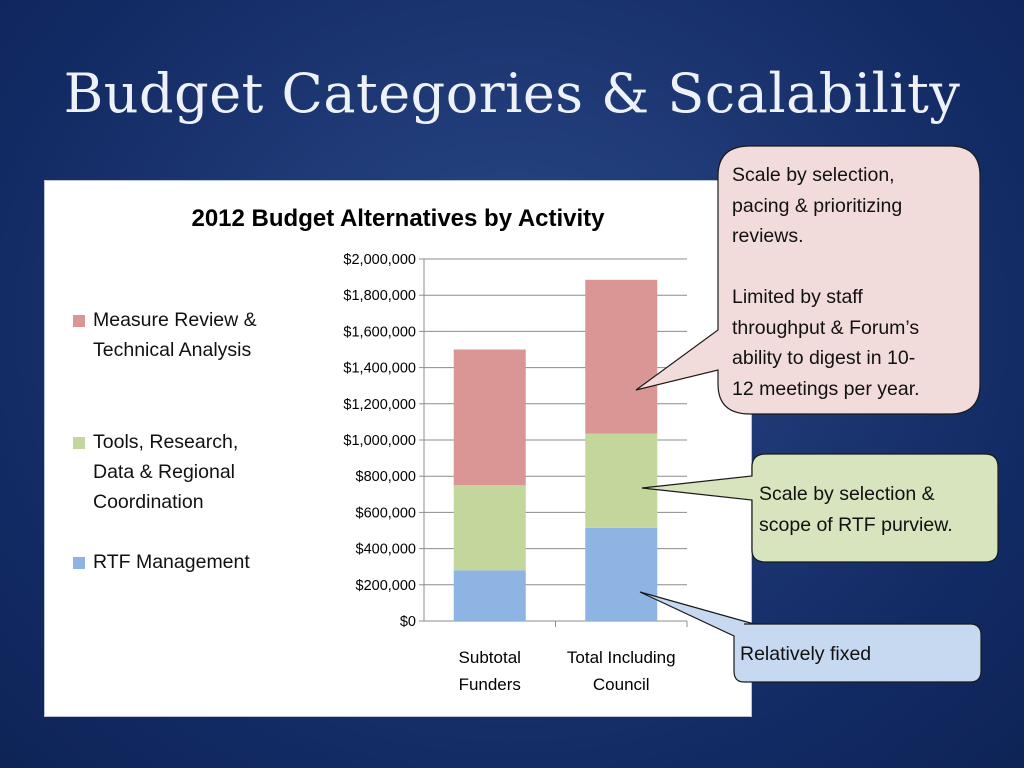 The height and width of the screenshot is (768, 1024). Describe the element at coordinates (148, 502) in the screenshot. I see `legend-label-line: Coordination` at that location.